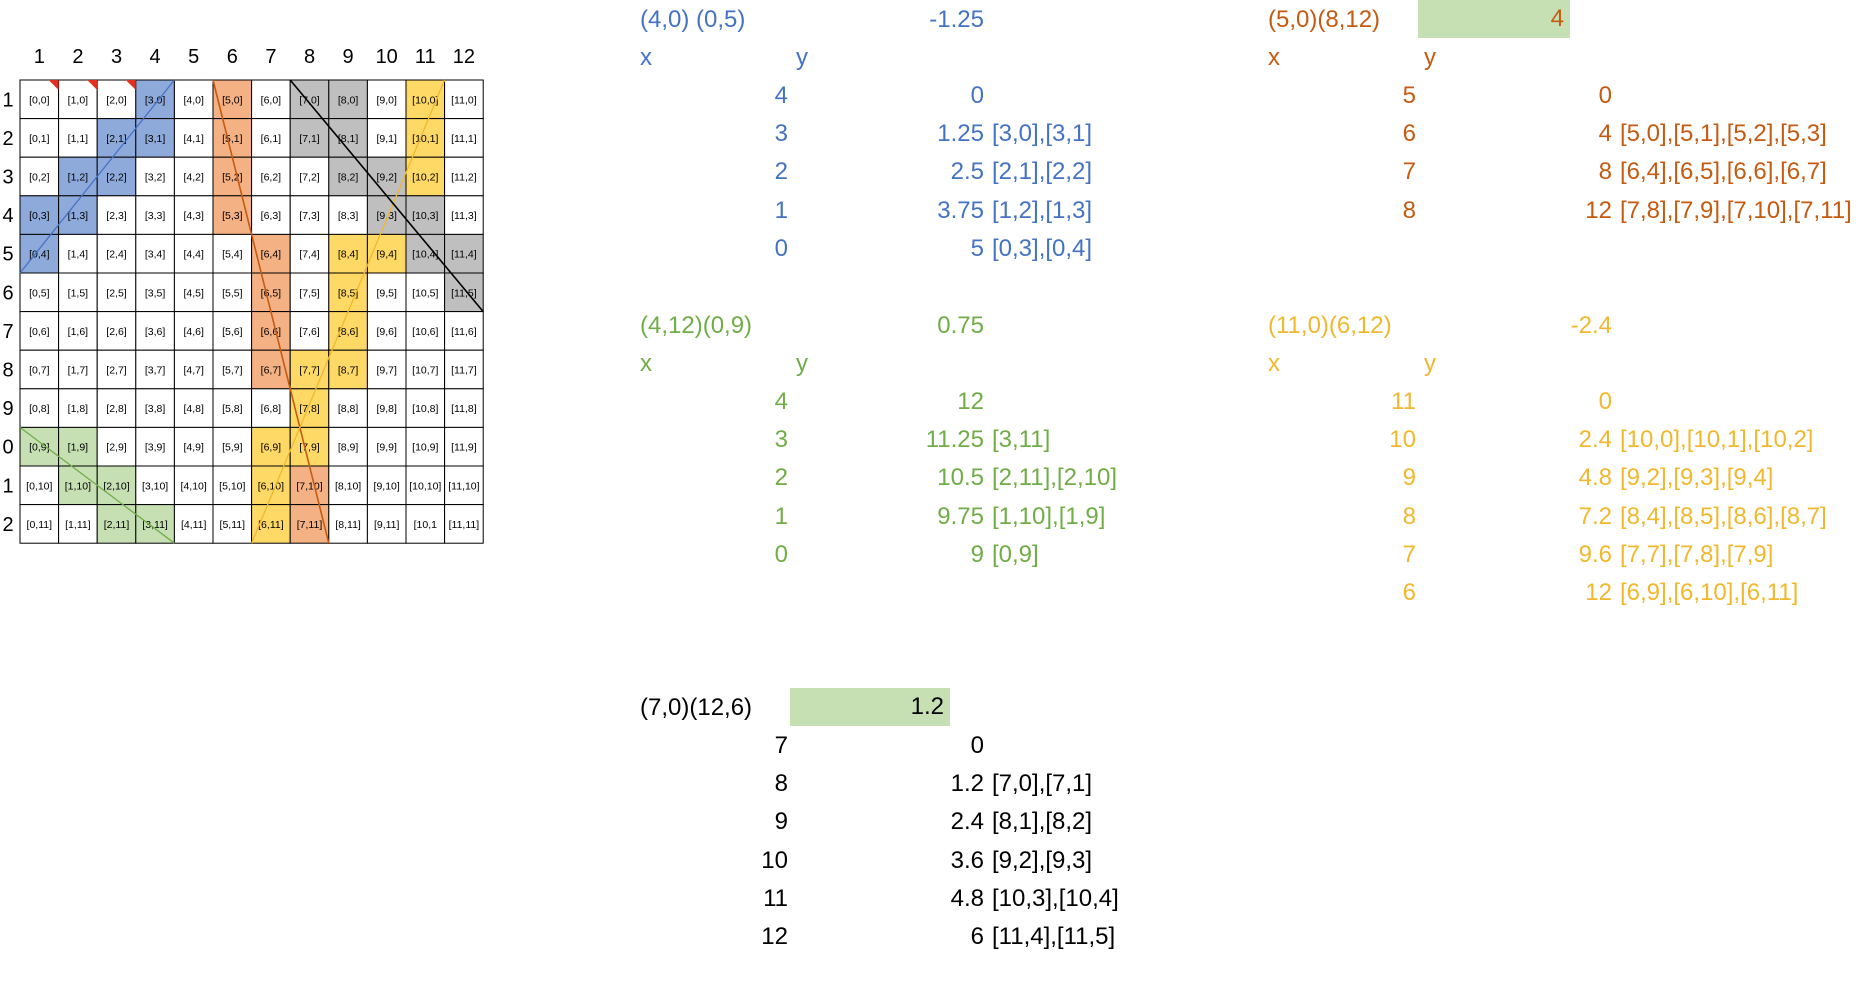  I want to click on green-y-value: 9.75, so click(960, 516).